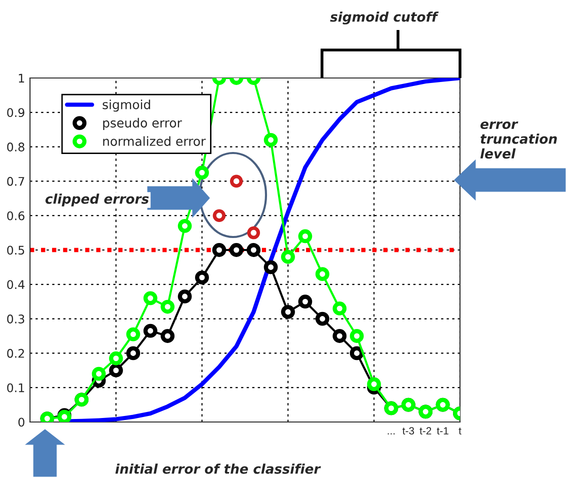  What do you see at coordinates (15, 147) in the screenshot?
I see `y-tick-label: 0.8` at bounding box center [15, 147].